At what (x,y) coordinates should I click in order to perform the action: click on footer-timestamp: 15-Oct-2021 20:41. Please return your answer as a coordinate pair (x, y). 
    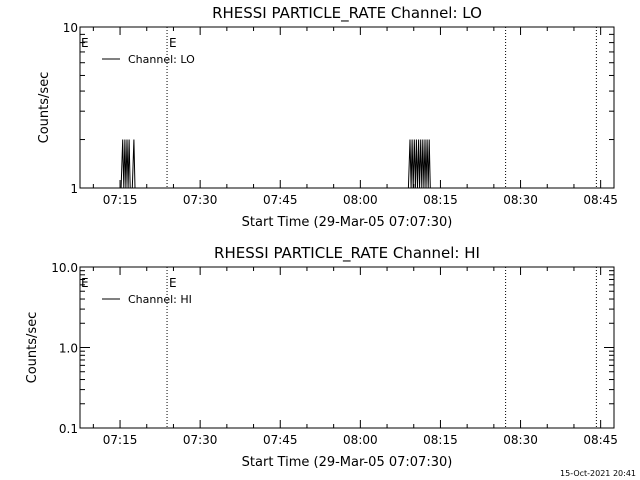
    Looking at the image, I should click on (598, 473).